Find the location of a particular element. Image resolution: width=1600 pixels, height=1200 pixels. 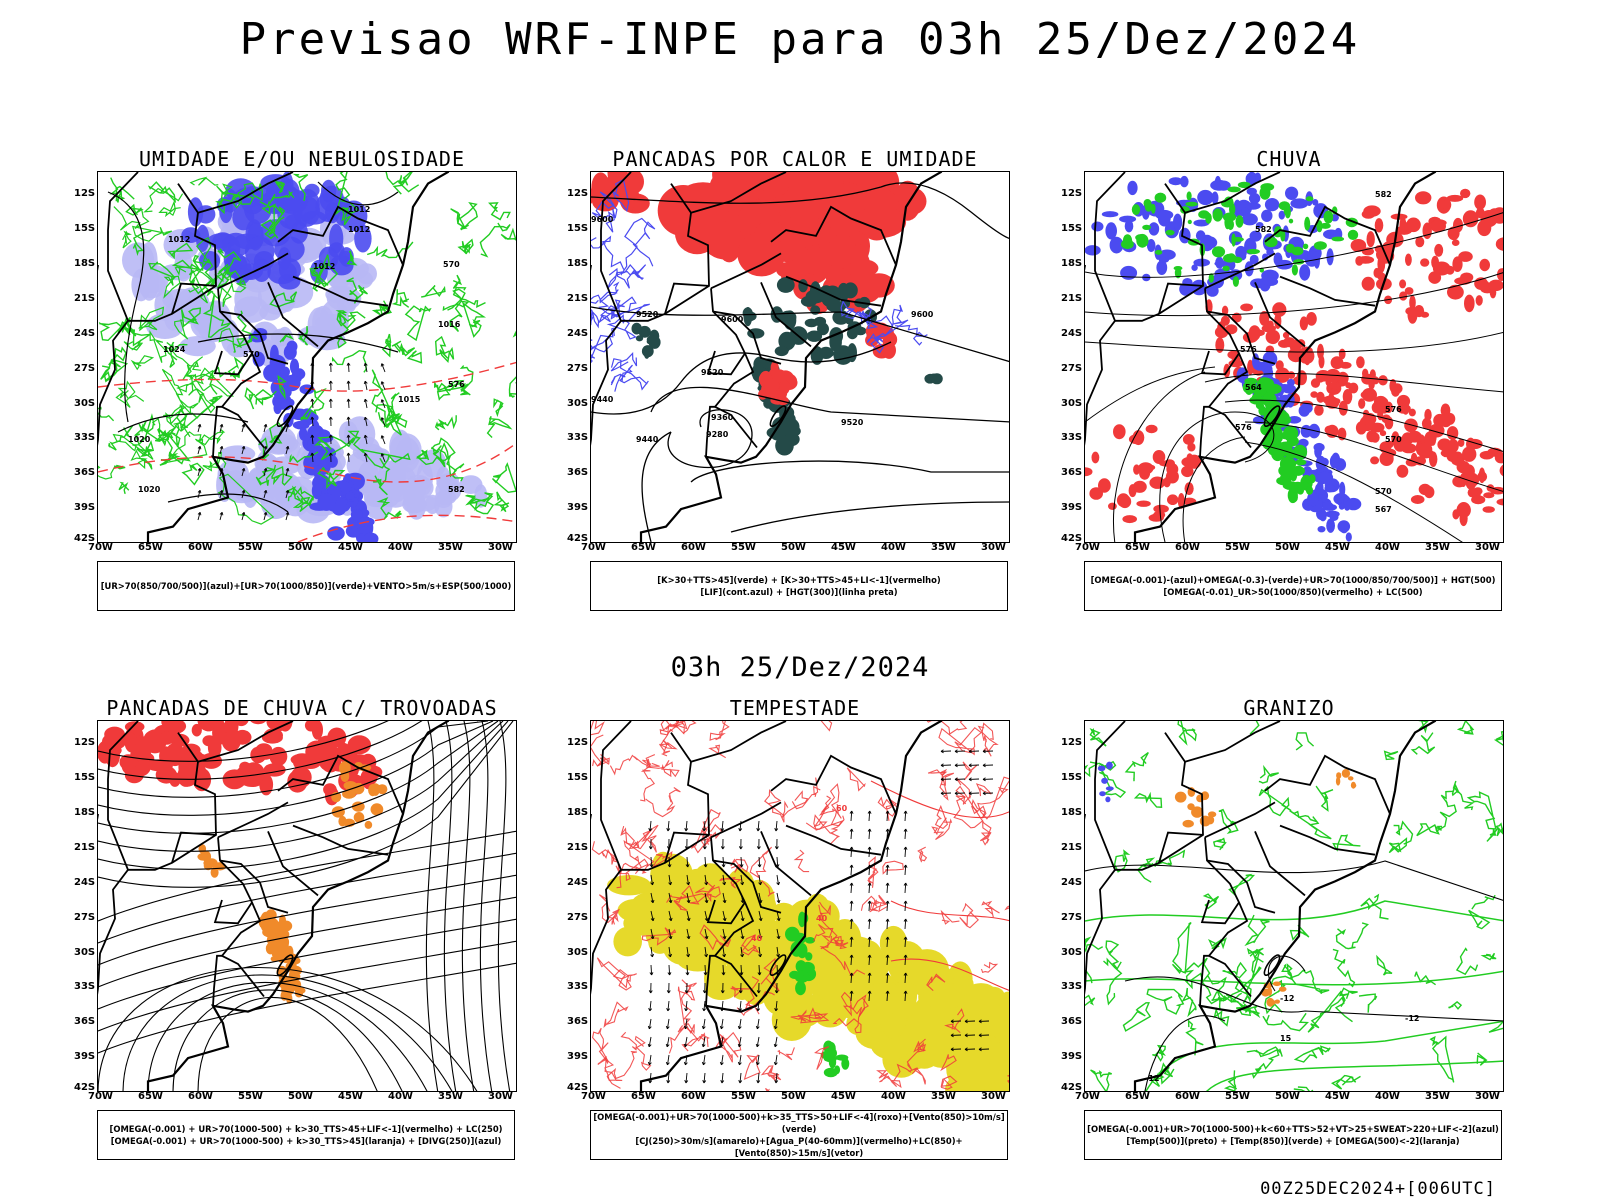

lat-tick-label: 15S is located at coordinates (85, 229).